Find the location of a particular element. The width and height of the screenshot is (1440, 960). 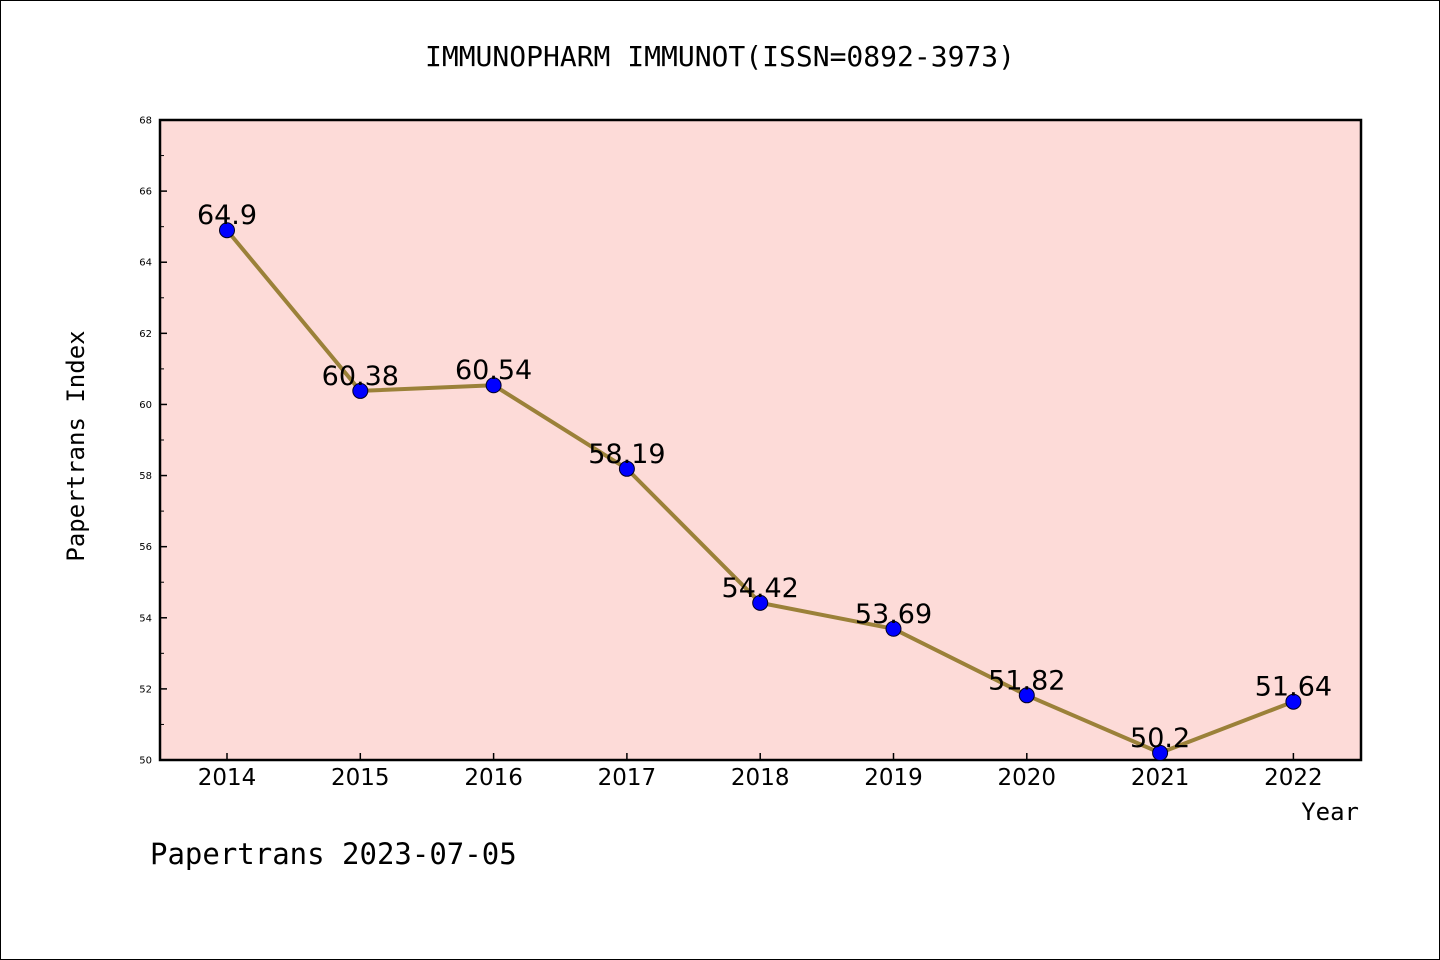

x-tick-label: 2021 is located at coordinates (1160, 778).